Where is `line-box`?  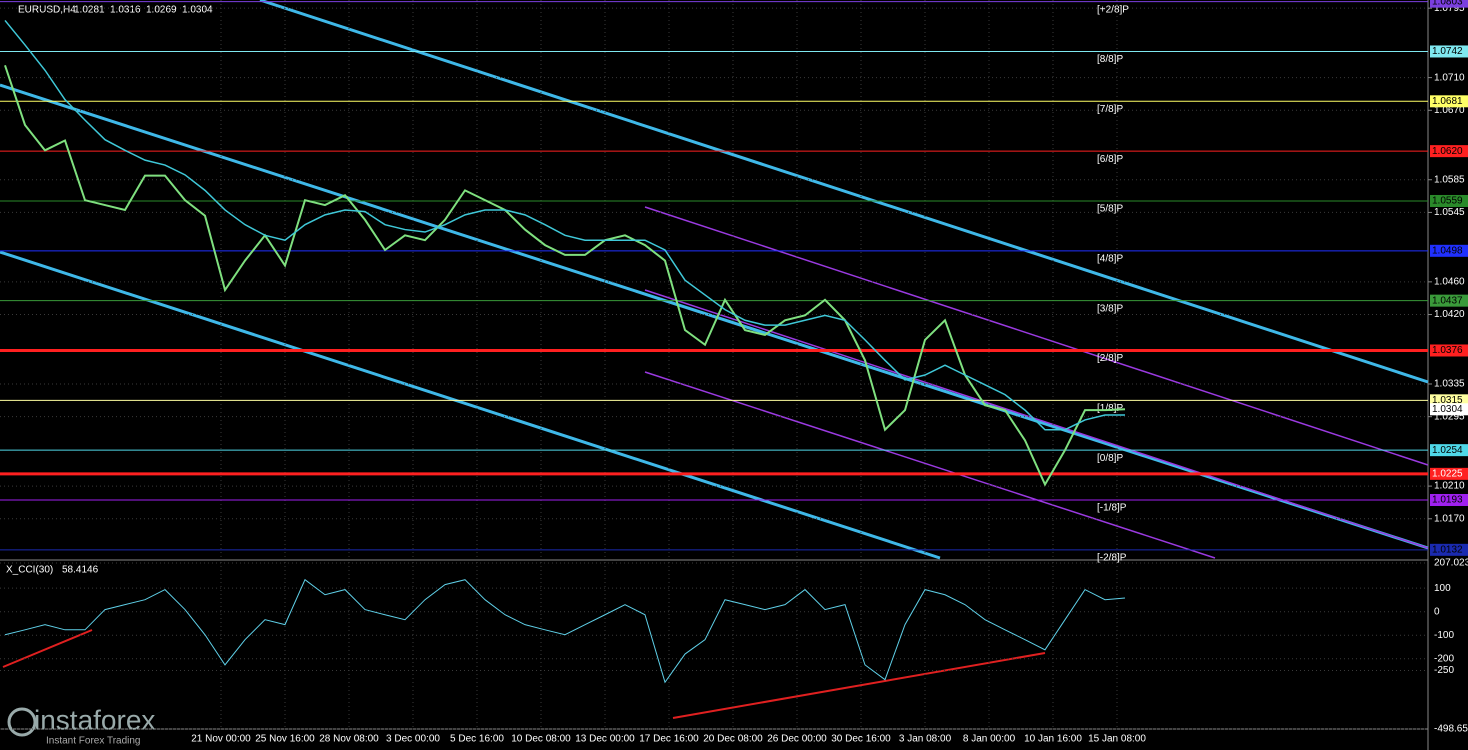
line-box is located at coordinates (1449, 473).